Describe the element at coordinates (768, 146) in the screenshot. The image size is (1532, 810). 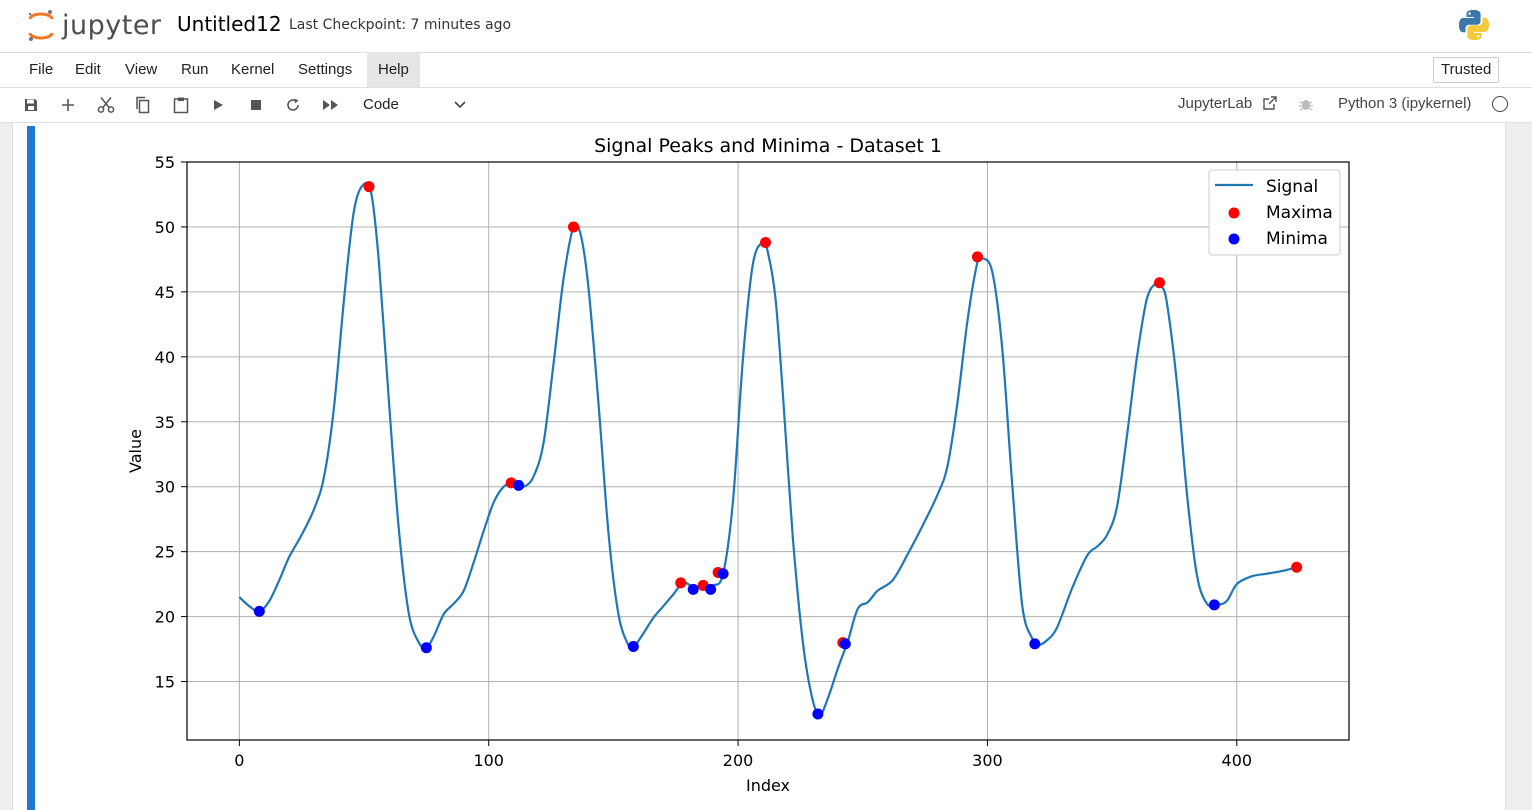
I see `chart-title: Signal Peaks and Minima - Dataset 1` at that location.